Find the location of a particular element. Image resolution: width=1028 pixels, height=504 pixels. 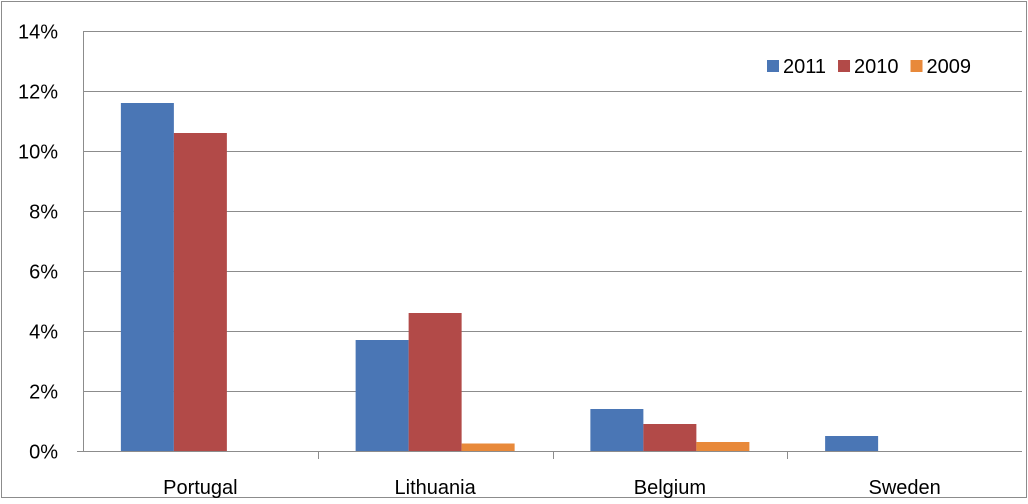

y-tick-label: 4% is located at coordinates (43, 333).